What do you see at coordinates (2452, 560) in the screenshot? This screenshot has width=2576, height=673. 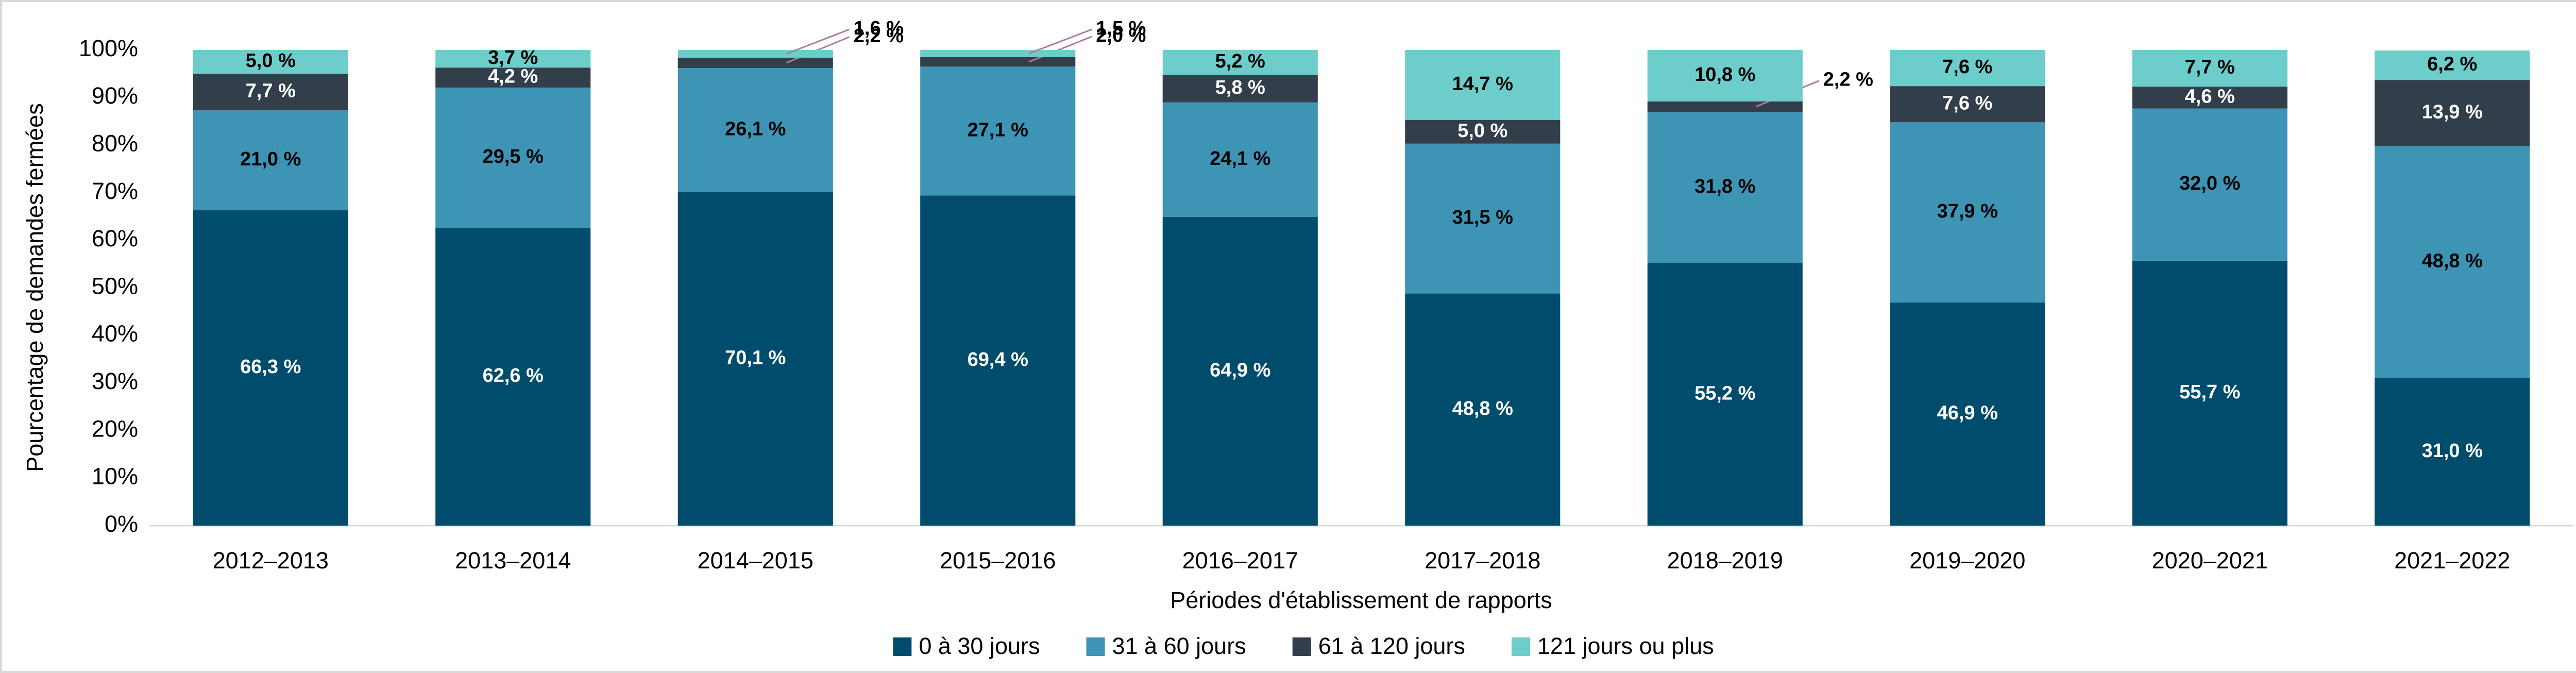 I see `x-tick-label: 2021–2022` at bounding box center [2452, 560].